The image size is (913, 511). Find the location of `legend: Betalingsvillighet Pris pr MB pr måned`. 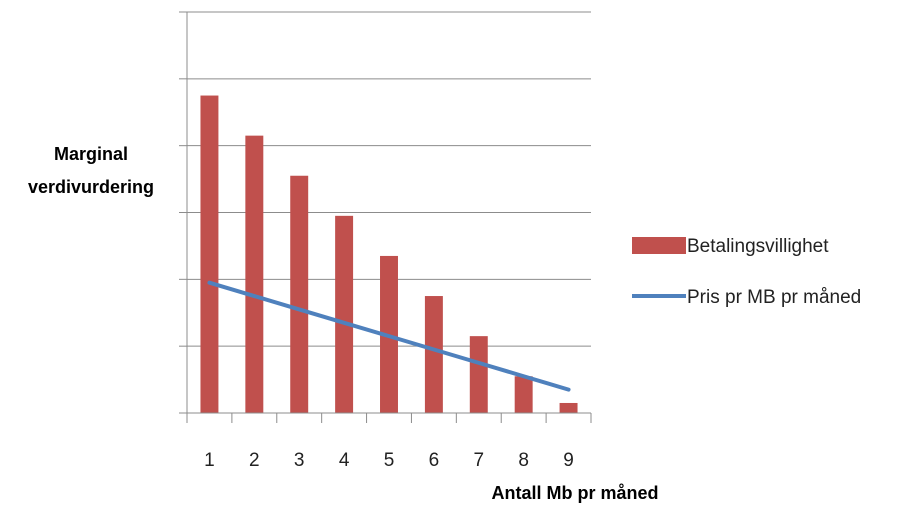

legend: Betalingsvillighet Pris pr MB pr måned is located at coordinates (746, 272).